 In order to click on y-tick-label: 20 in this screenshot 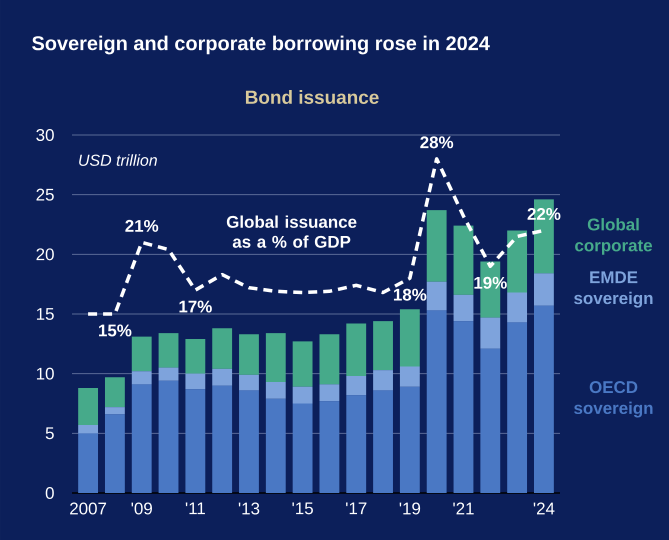, I will do `click(45, 254)`.